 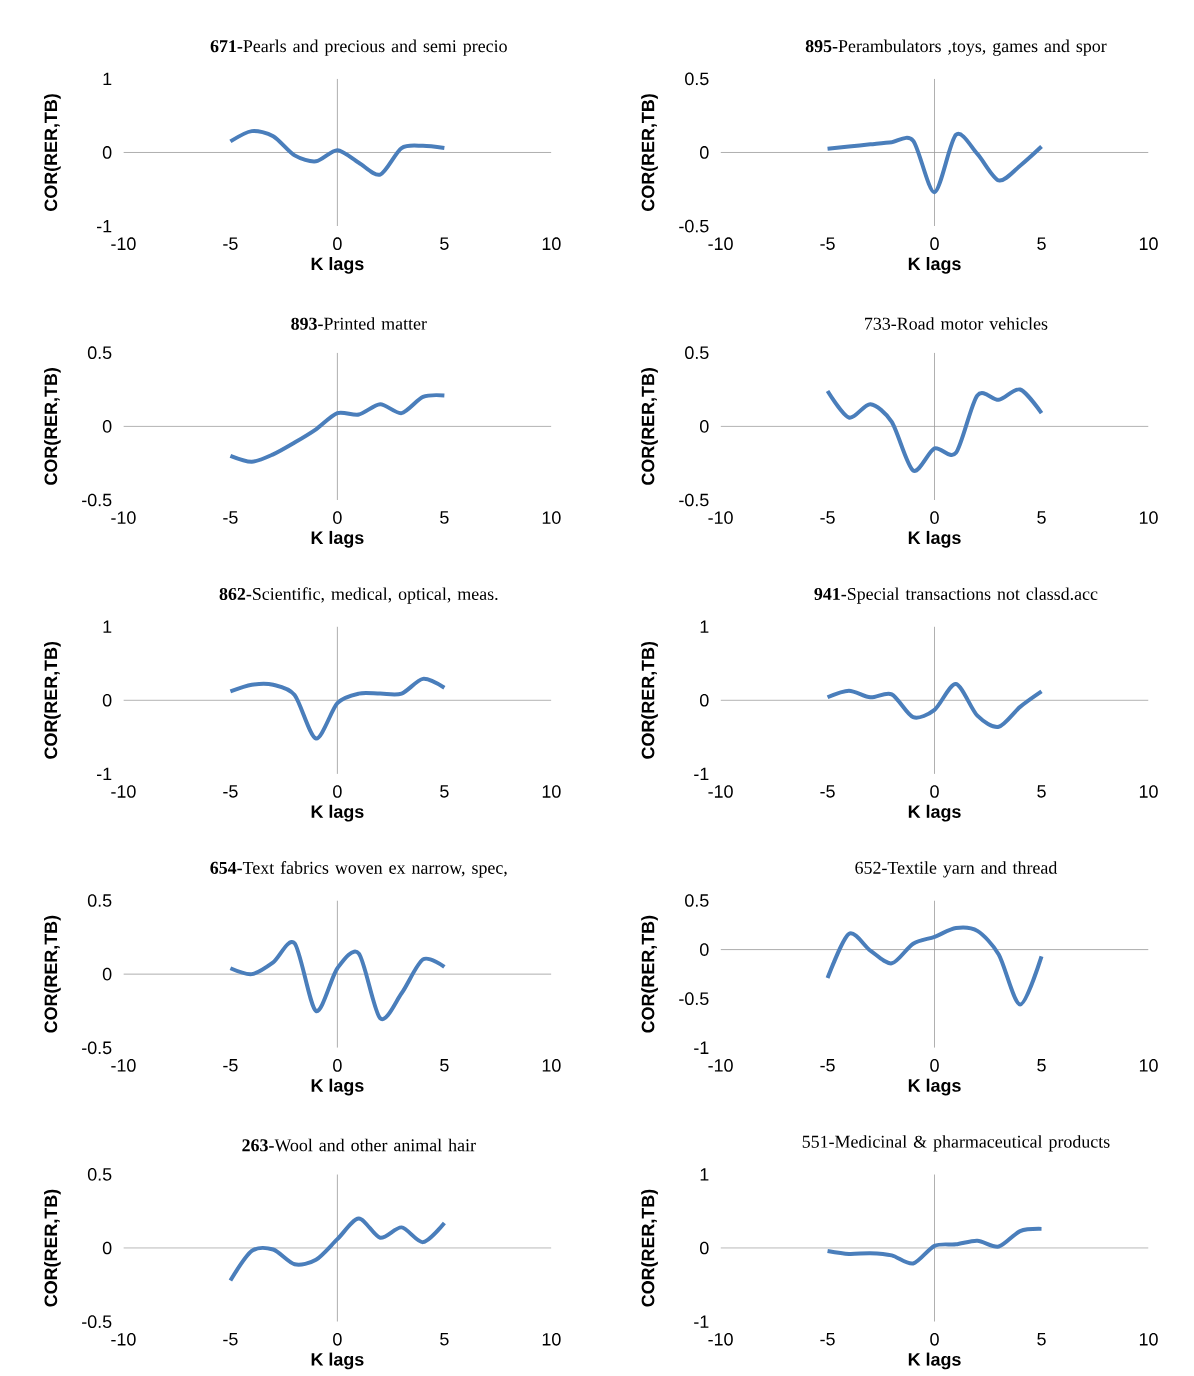 I want to click on chart-title: 893-Printed matter, so click(x=359, y=323).